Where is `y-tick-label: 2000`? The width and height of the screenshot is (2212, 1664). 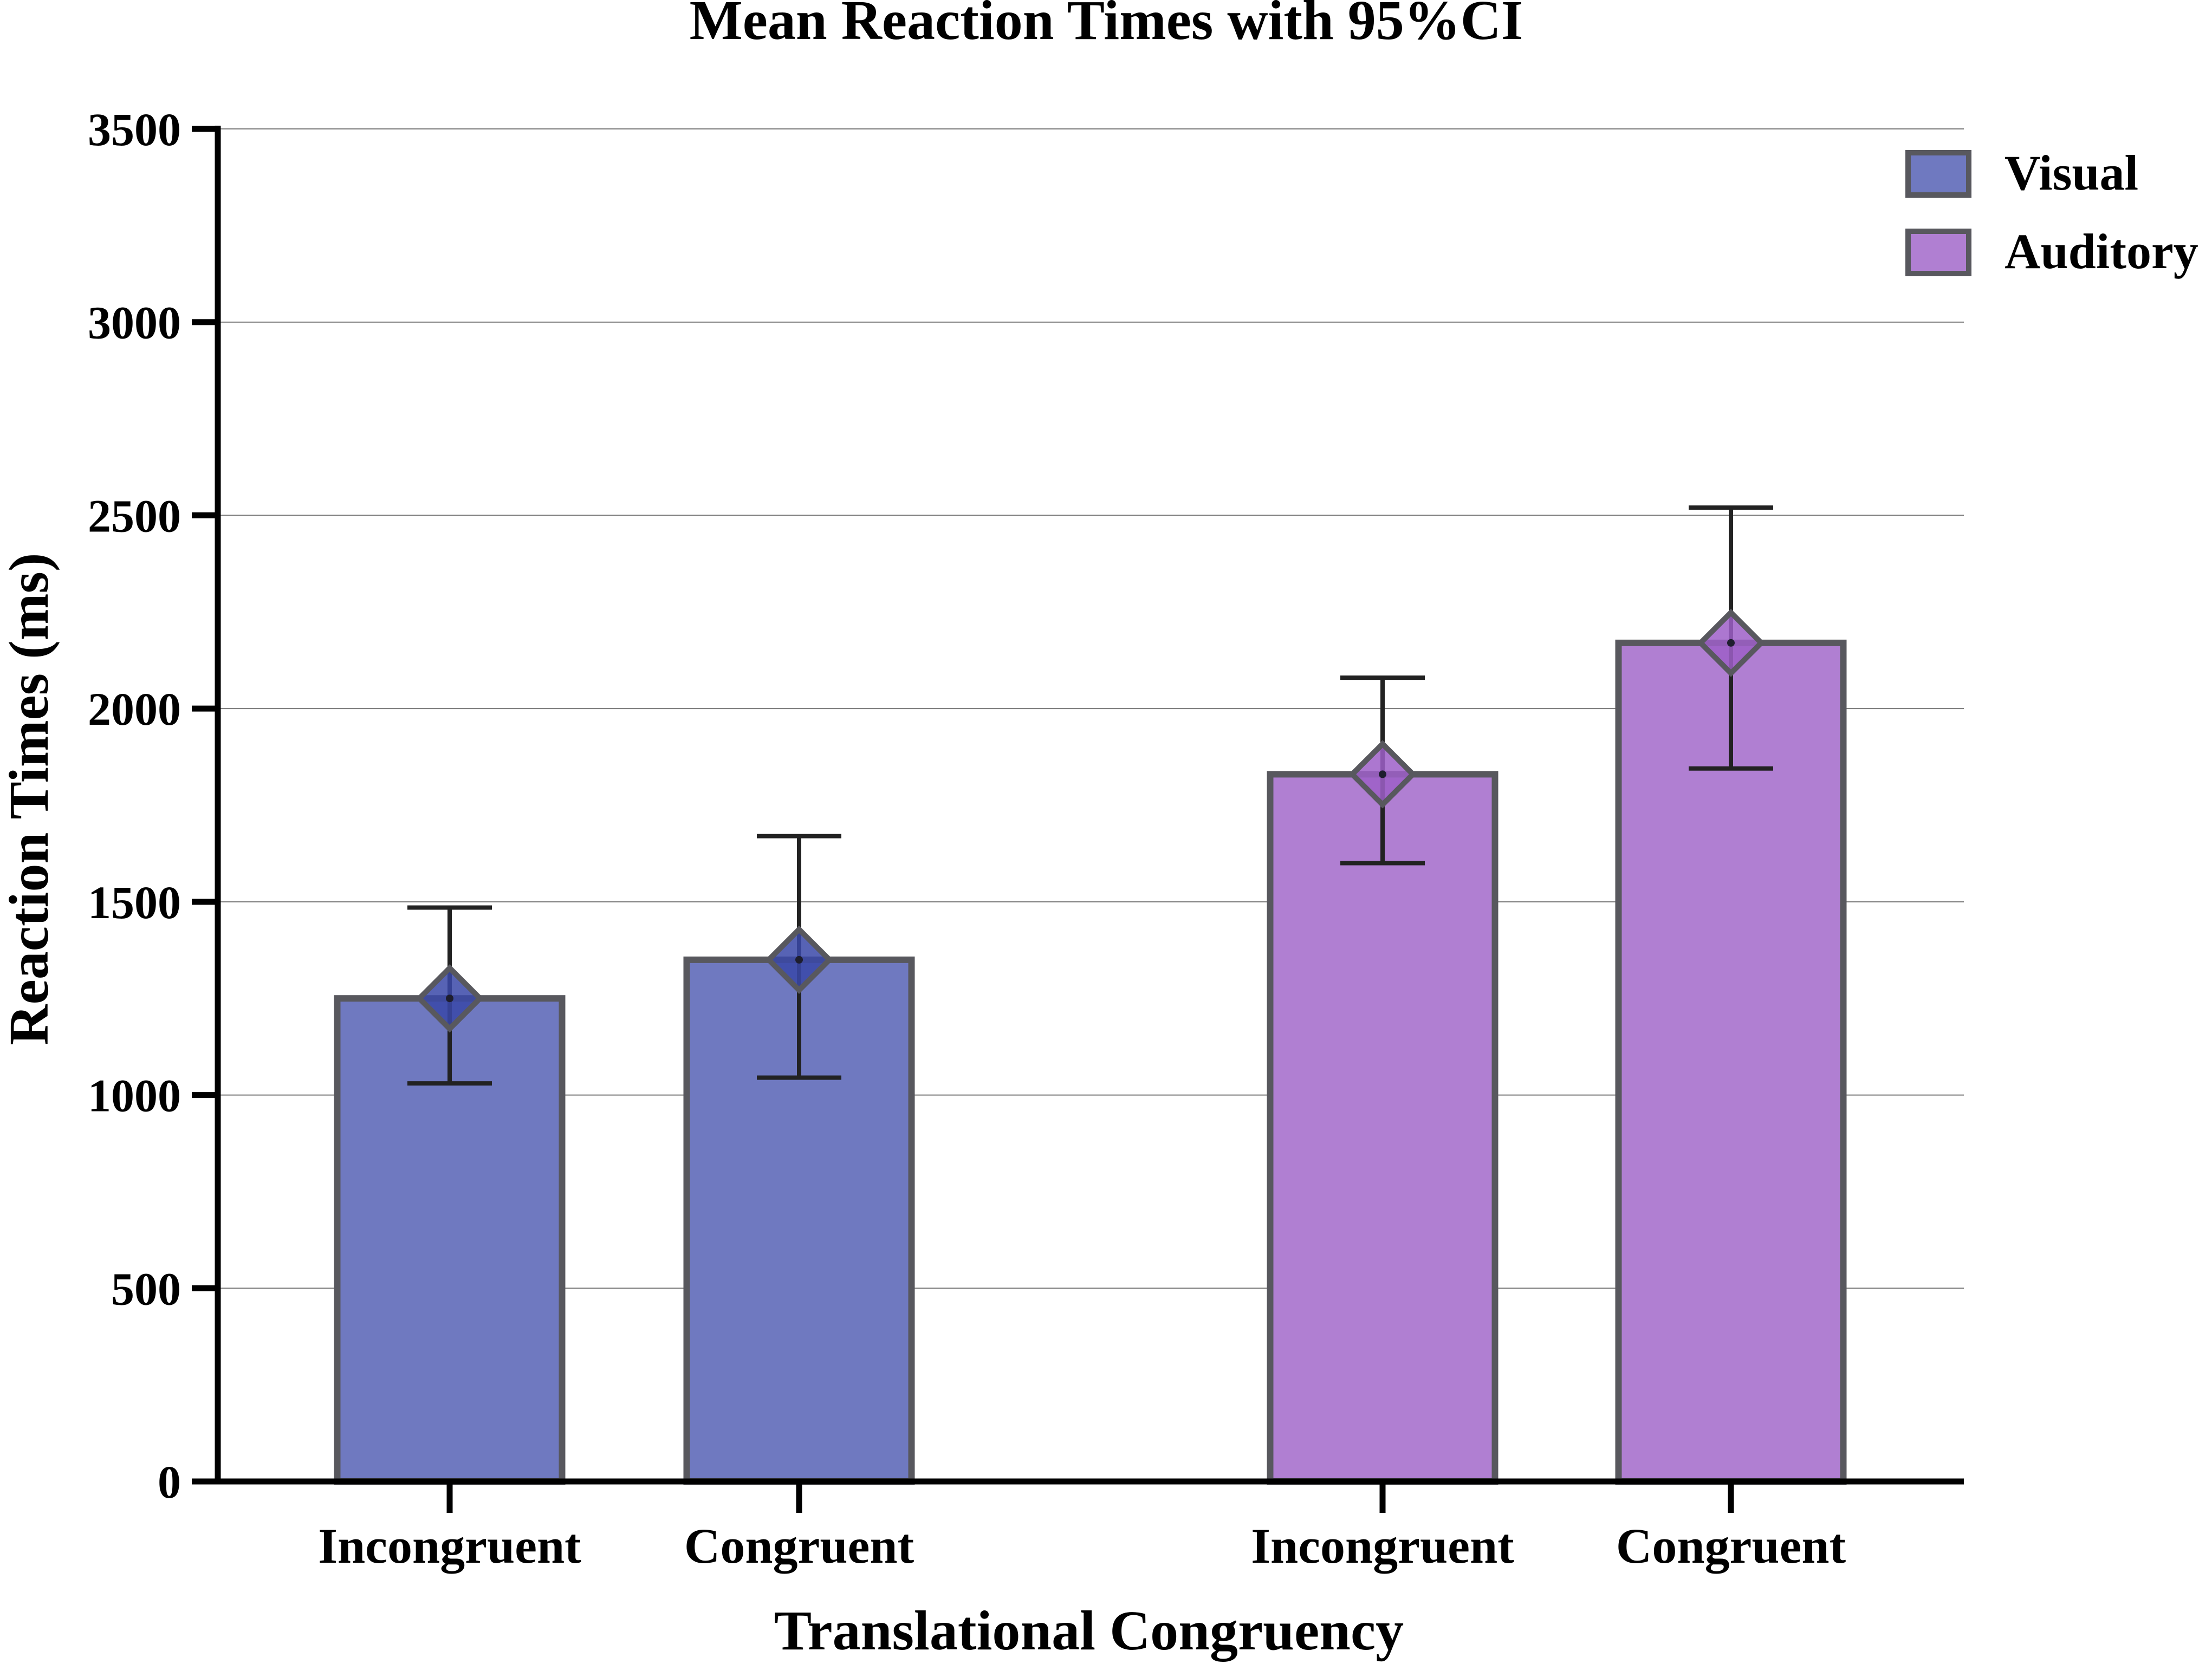
y-tick-label: 2000 is located at coordinates (134, 709).